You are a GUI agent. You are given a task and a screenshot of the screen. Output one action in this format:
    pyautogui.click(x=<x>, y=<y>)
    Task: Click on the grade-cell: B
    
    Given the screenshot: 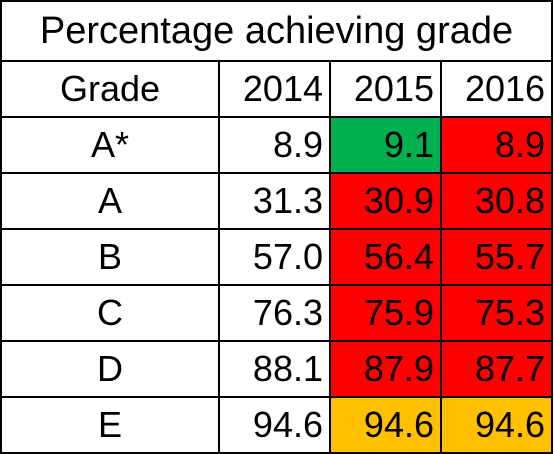 What is the action you would take?
    pyautogui.click(x=110, y=257)
    